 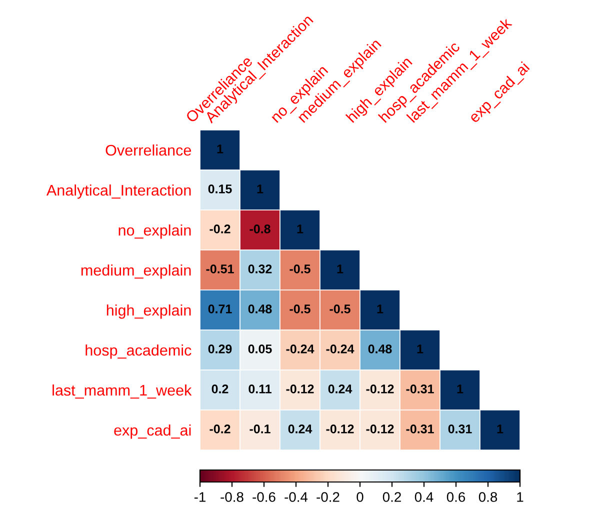 What do you see at coordinates (148, 311) in the screenshot?
I see `y-tick-label: high_explain` at bounding box center [148, 311].